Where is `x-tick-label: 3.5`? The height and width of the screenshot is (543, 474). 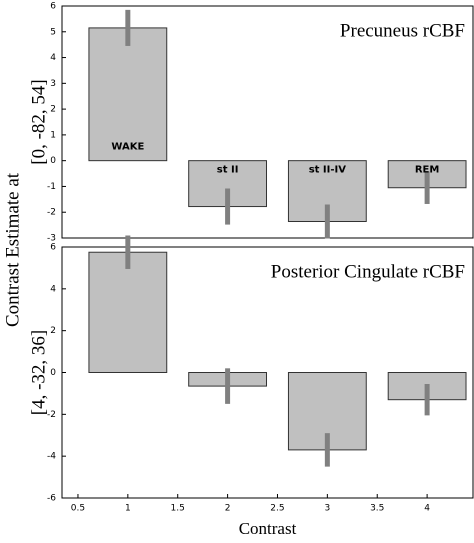
x-tick-label: 3.5 is located at coordinates (377, 509).